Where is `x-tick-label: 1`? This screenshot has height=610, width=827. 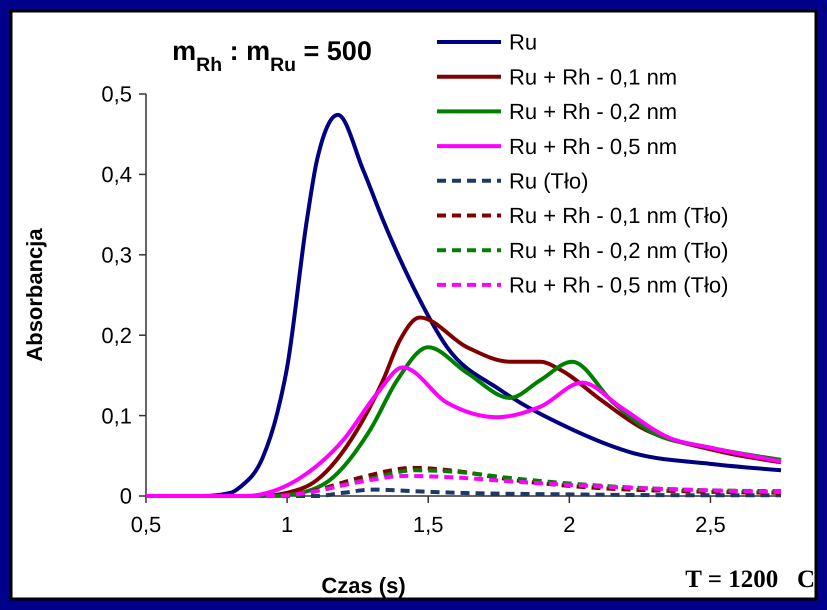 x-tick-label: 1 is located at coordinates (287, 524).